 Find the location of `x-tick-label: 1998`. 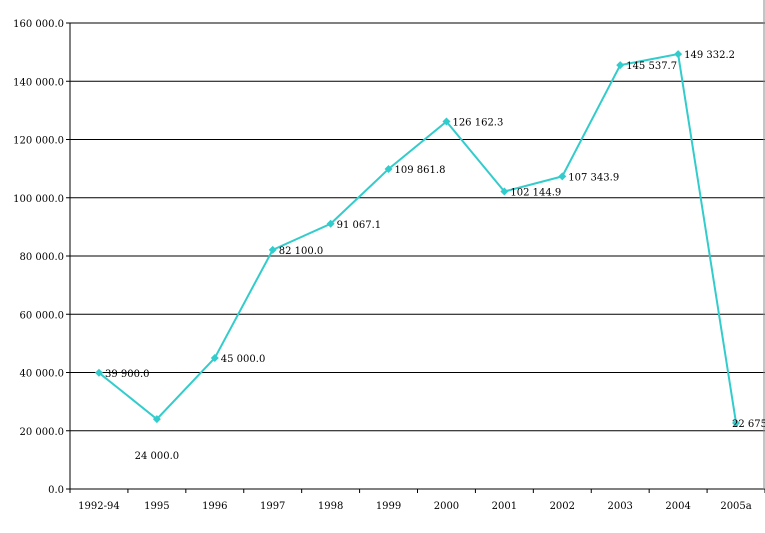

x-tick-label: 1998 is located at coordinates (330, 506).